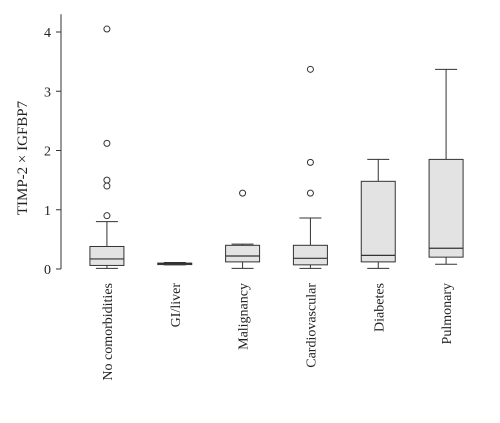 Image resolution: width=500 pixels, height=423 pixels. What do you see at coordinates (310, 167) in the screenshot?
I see `box-cardiovascular` at bounding box center [310, 167].